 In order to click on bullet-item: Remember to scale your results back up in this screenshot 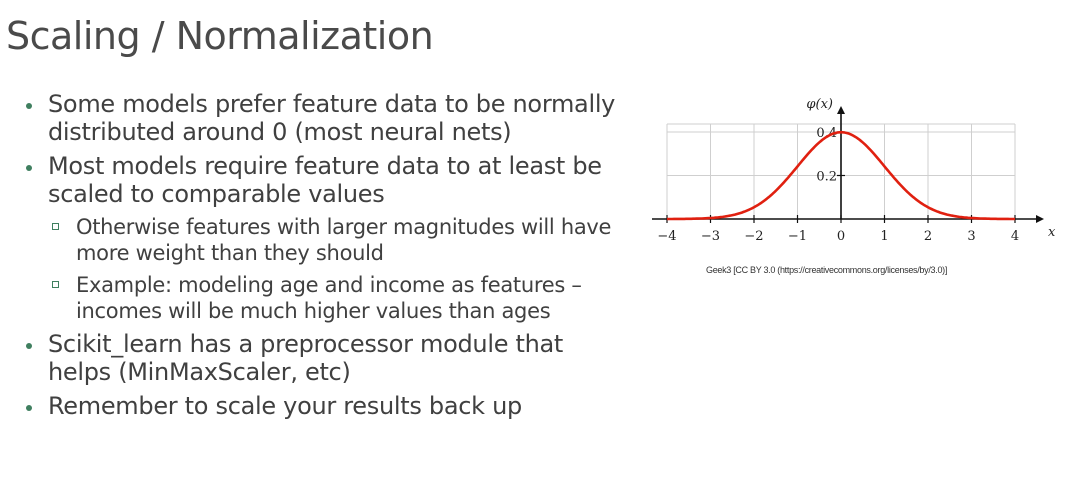, I will do `click(324, 406)`.